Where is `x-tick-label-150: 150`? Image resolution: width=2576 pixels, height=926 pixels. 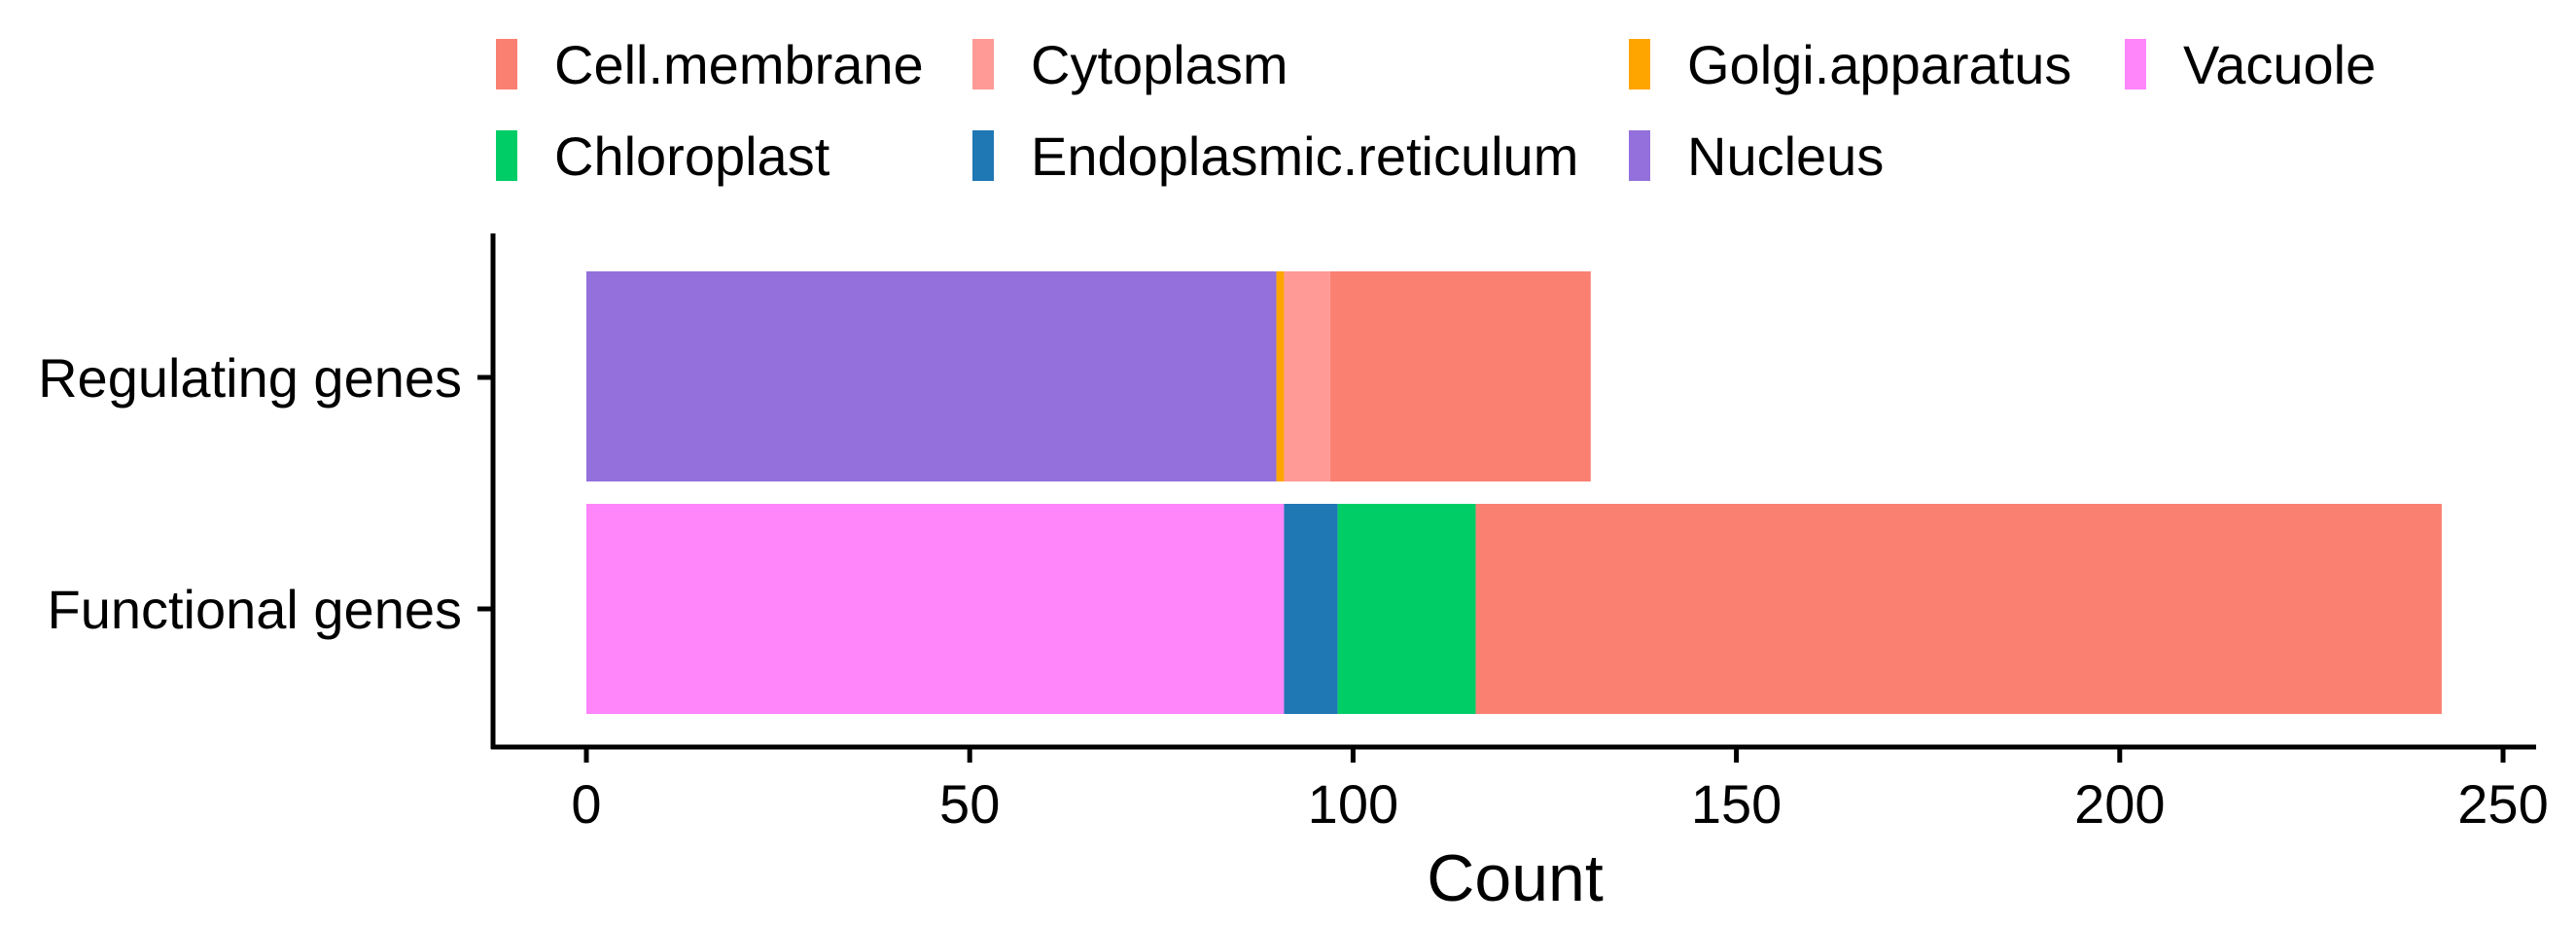
x-tick-label-150: 150 is located at coordinates (1736, 804).